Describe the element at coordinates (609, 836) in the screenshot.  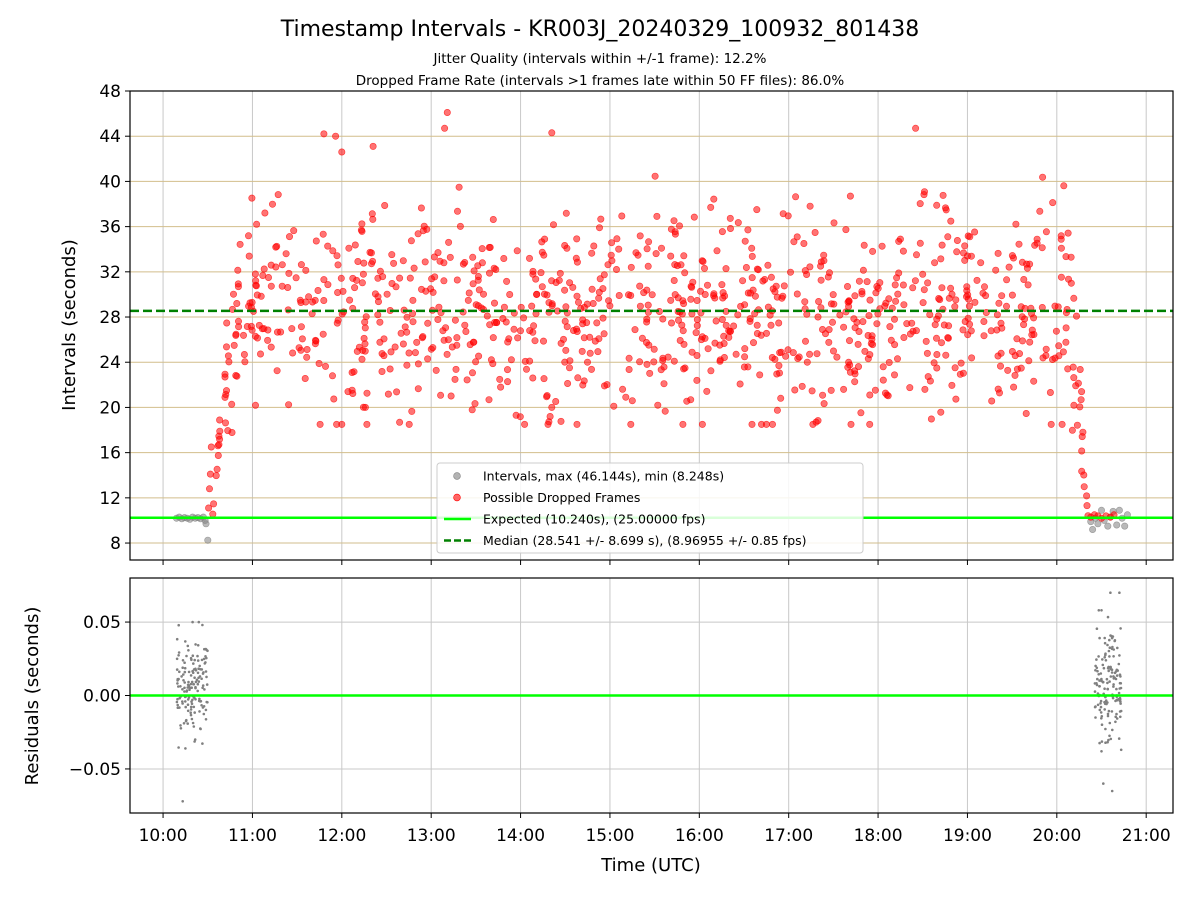
I see `x-tick-label: 15:00` at that location.